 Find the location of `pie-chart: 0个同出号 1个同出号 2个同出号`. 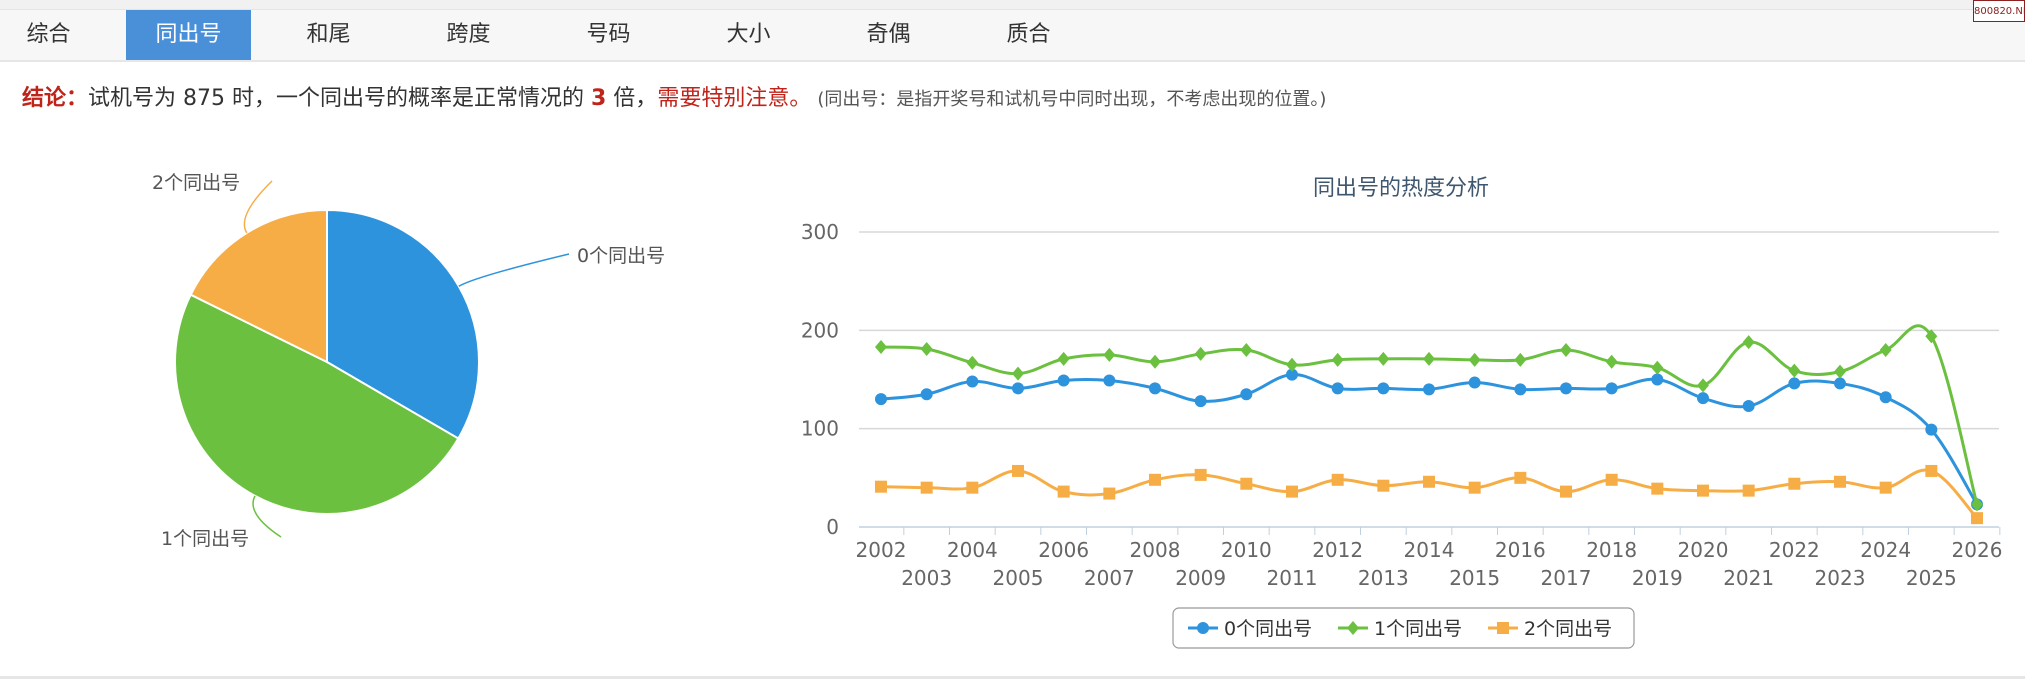

pie-chart: 0个同出号 1个同出号 2个同出号 is located at coordinates (408, 361).